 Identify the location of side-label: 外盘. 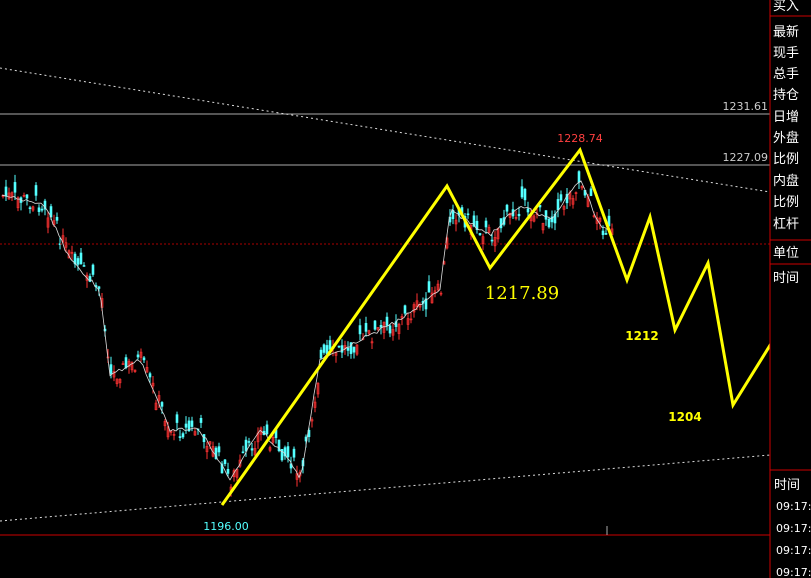
(786, 138).